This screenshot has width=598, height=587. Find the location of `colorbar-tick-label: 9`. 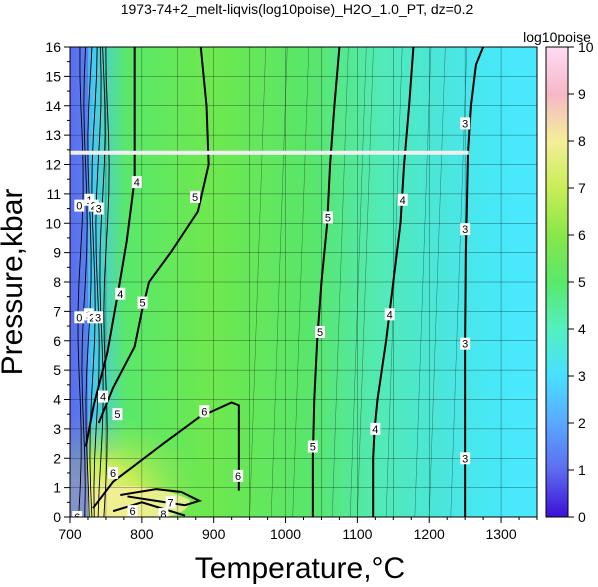

colorbar-tick-label: 9 is located at coordinates (582, 94).